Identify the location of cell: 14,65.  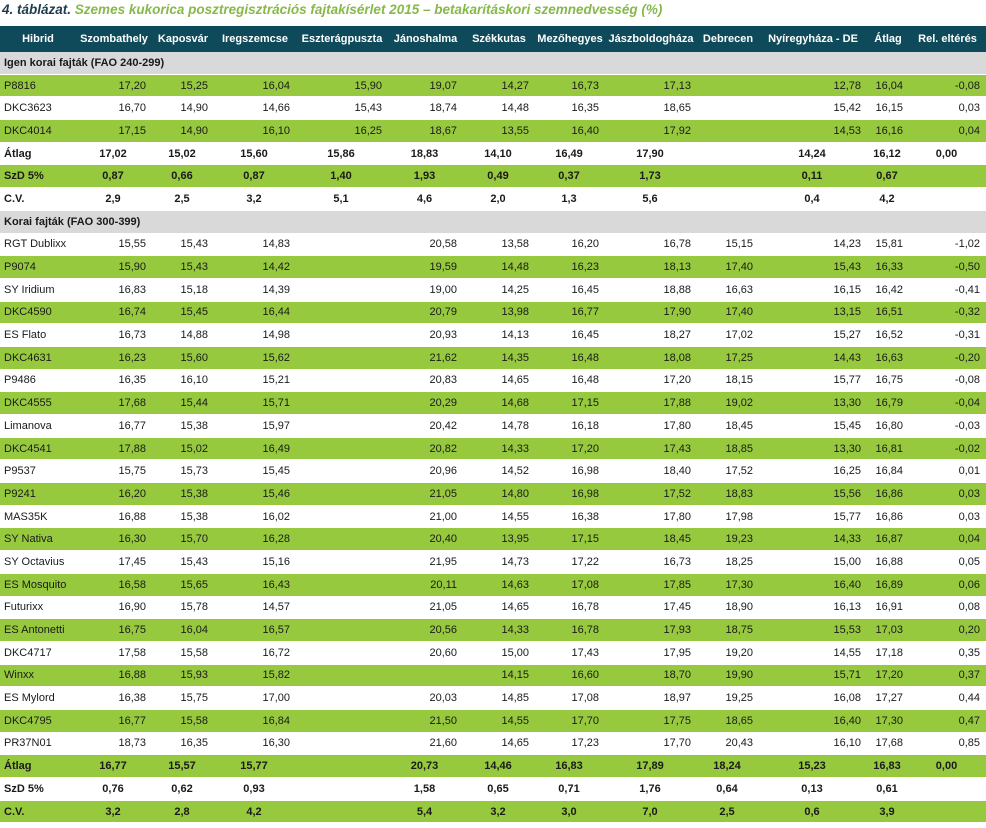
(499, 608).